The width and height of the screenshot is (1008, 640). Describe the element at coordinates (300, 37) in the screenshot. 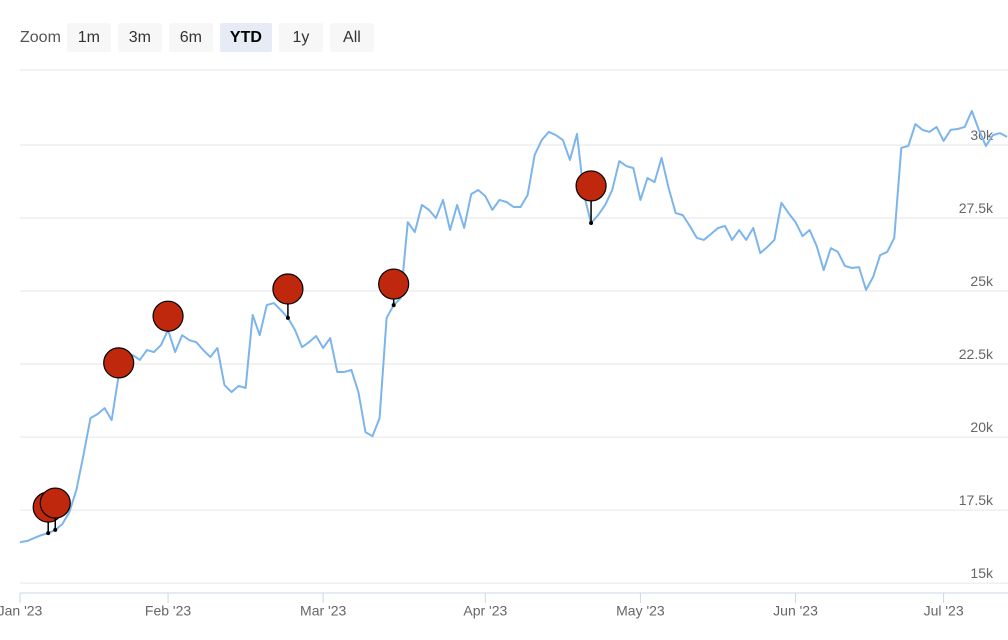

I see `zoom-button: 1y` at that location.